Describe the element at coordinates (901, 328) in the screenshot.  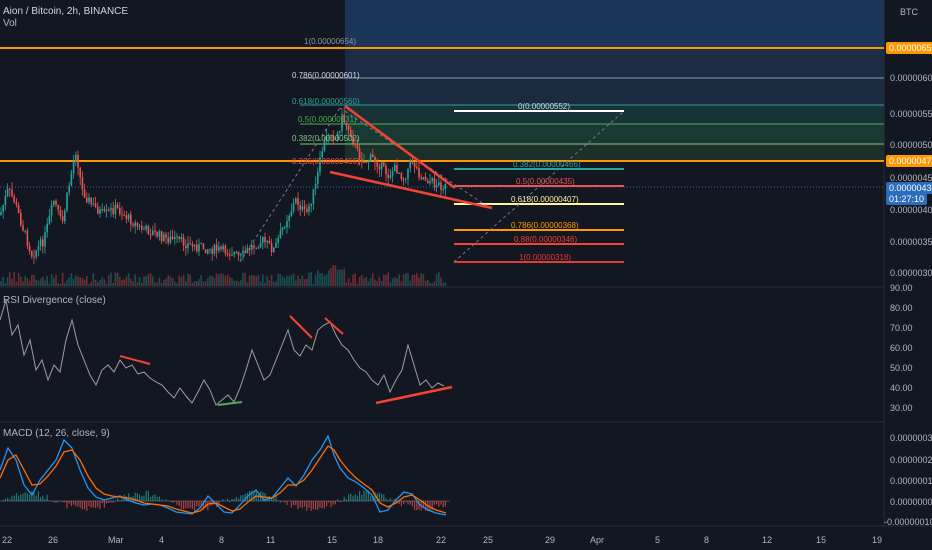
I see `rsi-tick: 70.00` at that location.